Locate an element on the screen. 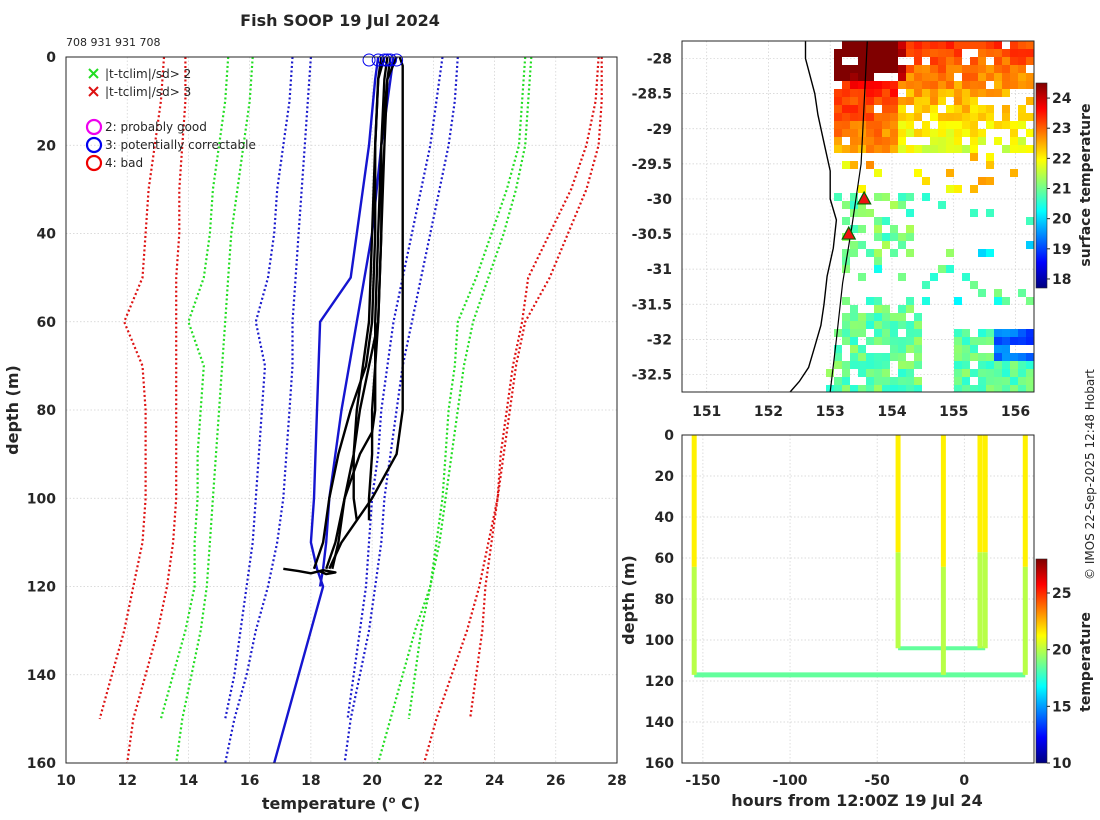  station-marker is located at coordinates (849, 232).